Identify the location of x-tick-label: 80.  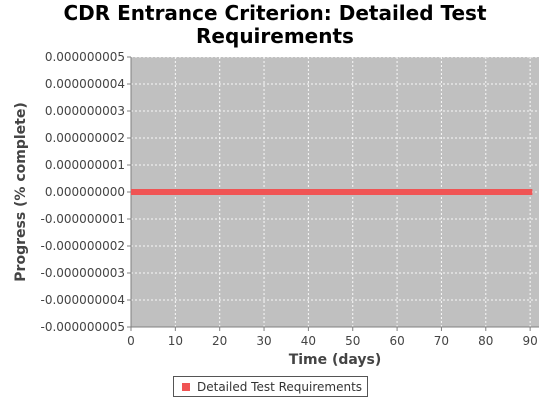
(485, 341).